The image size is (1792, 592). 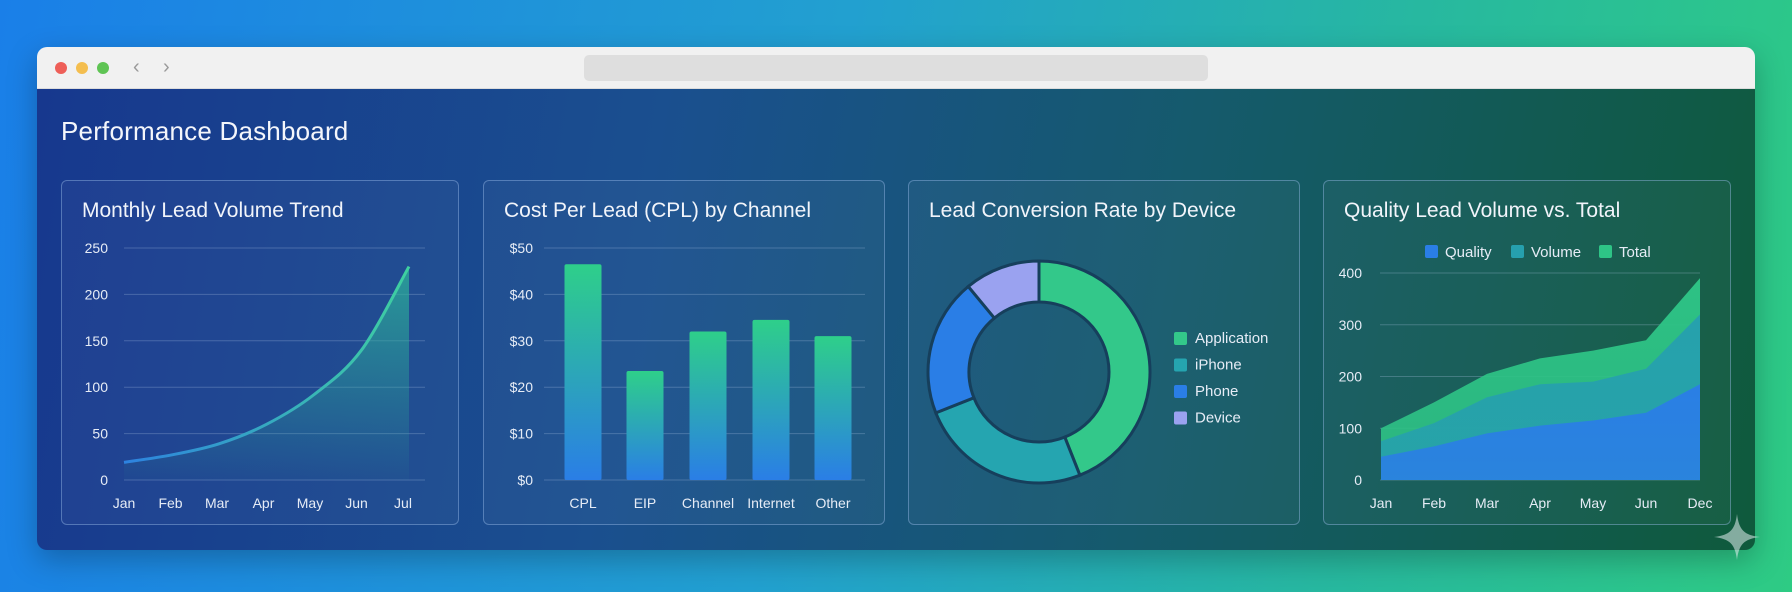 I want to click on x-tick-label: Dec, so click(x=1700, y=503).